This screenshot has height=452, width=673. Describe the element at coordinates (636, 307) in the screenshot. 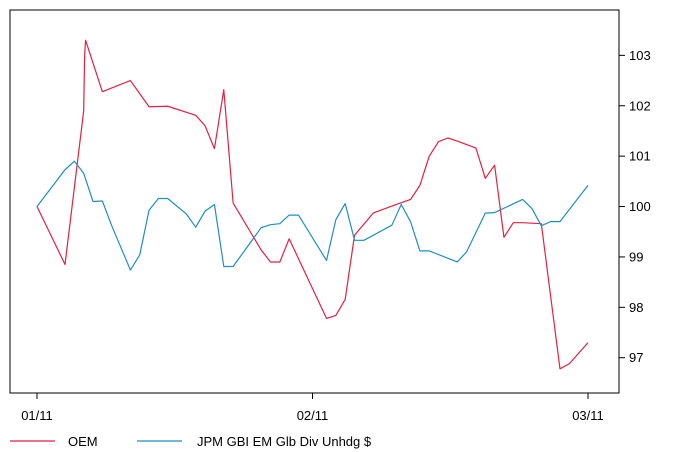

I see `y-tick-label: 98` at that location.